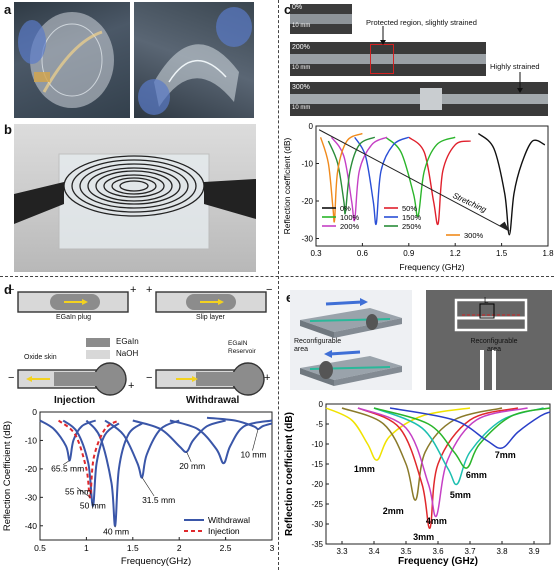 This screenshot has height=570, width=554. Describe the element at coordinates (476, 475) in the screenshot. I see `curve-label-6mm: 6mm` at that location.